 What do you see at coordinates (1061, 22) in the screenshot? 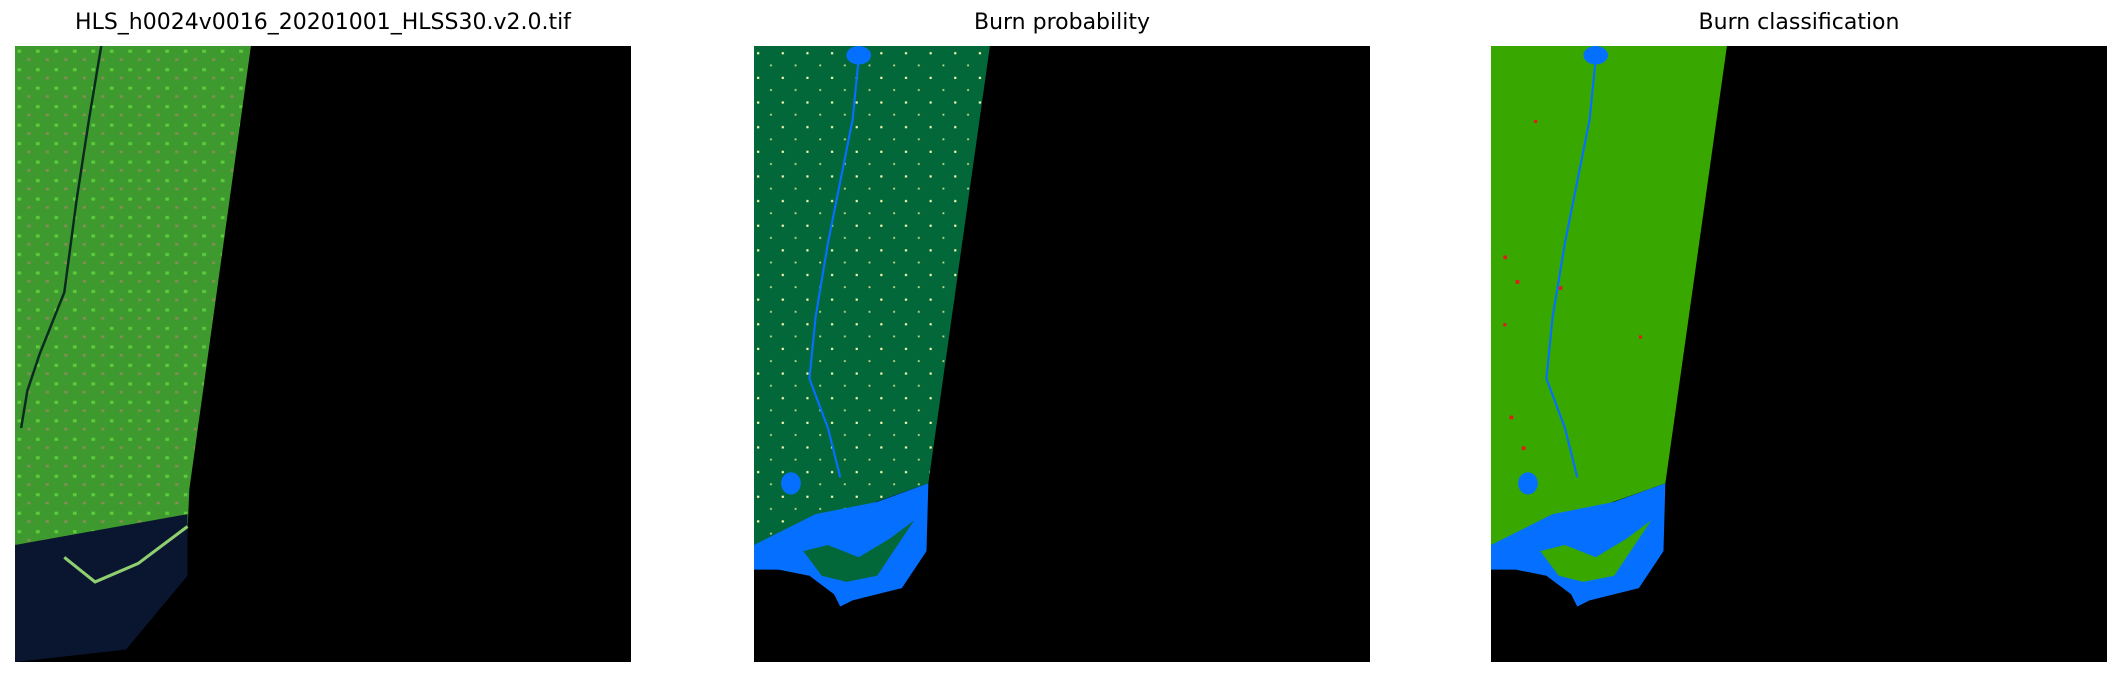
I see `panel-title-burn-probability: Burn probability` at bounding box center [1061, 22].